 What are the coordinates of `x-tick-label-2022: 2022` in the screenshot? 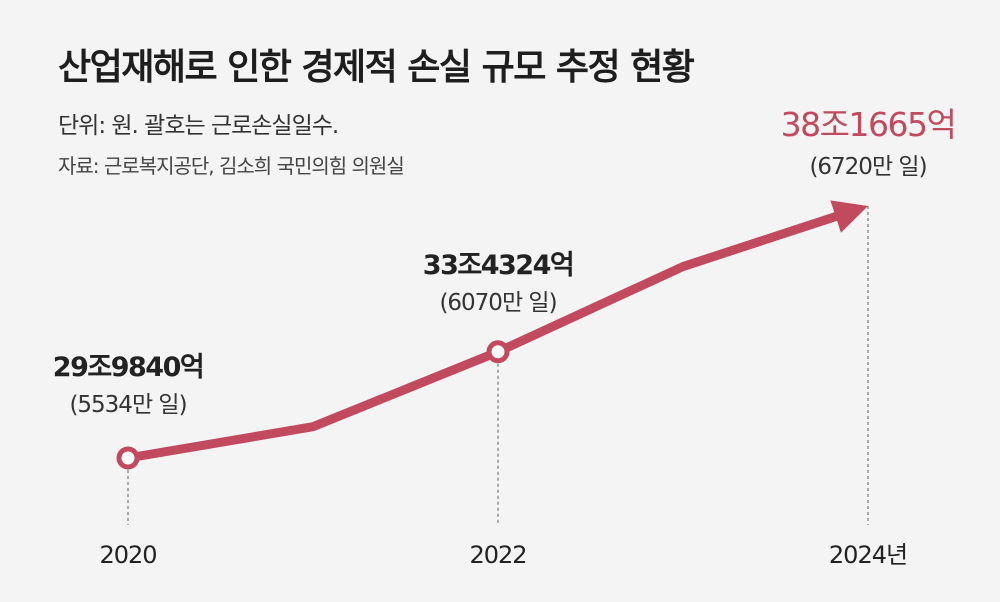 It's located at (497, 555).